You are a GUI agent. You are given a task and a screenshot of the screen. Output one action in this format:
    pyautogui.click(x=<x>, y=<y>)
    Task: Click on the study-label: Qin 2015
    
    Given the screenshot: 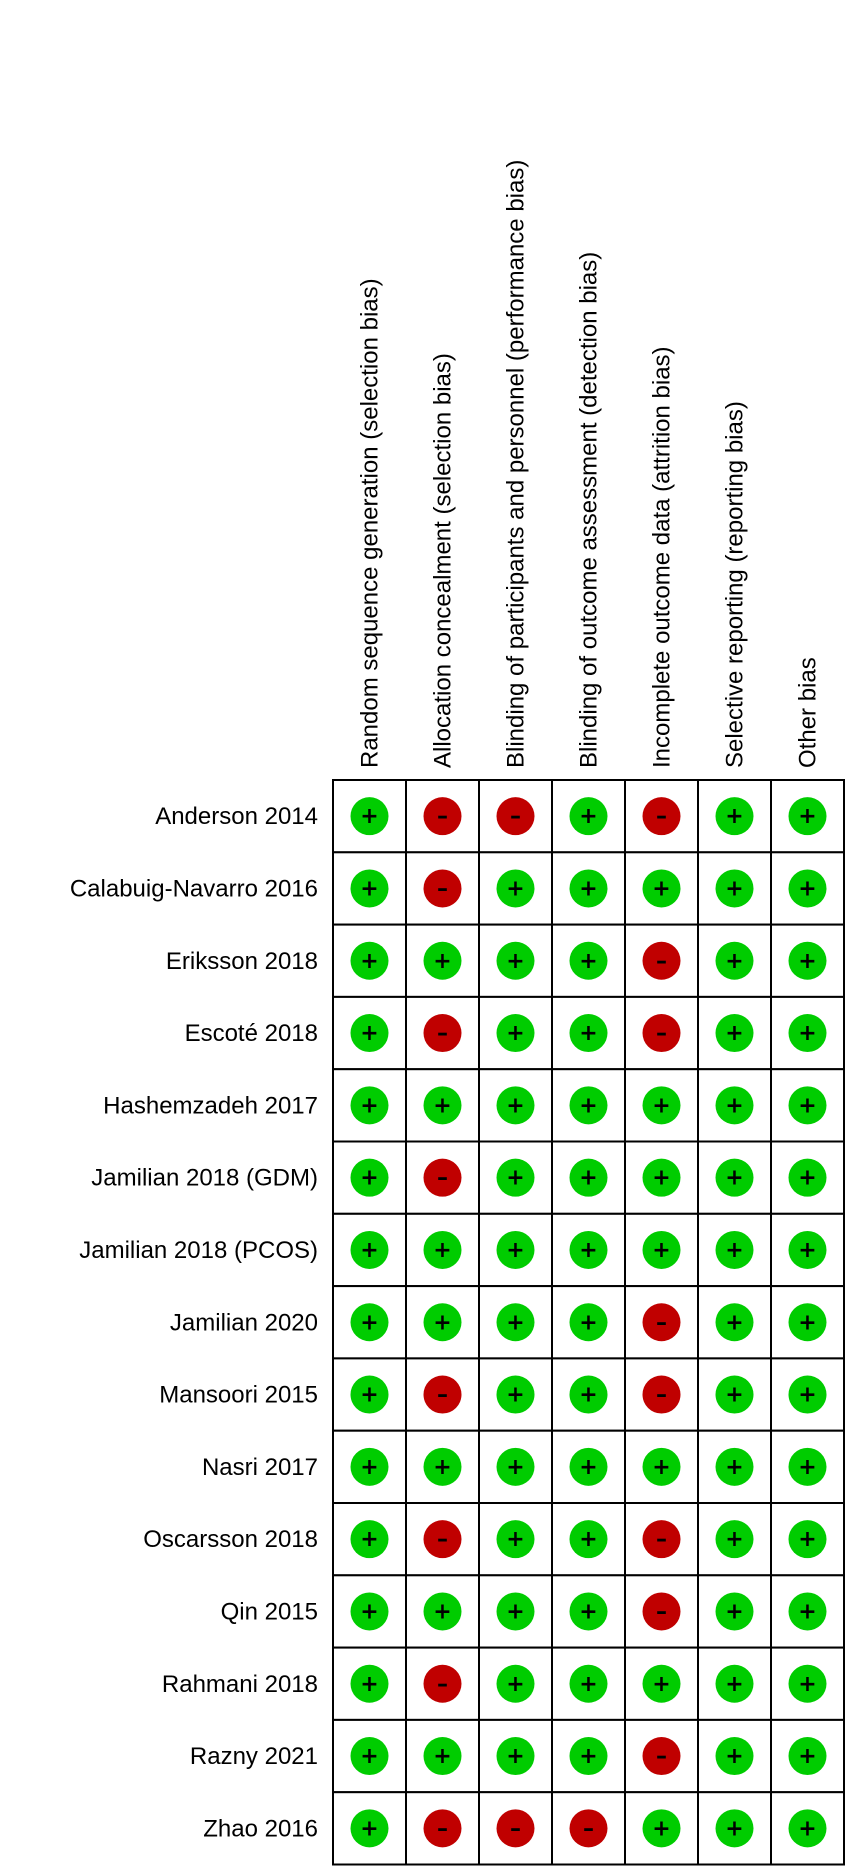 What is the action you would take?
    pyautogui.click(x=269, y=1611)
    